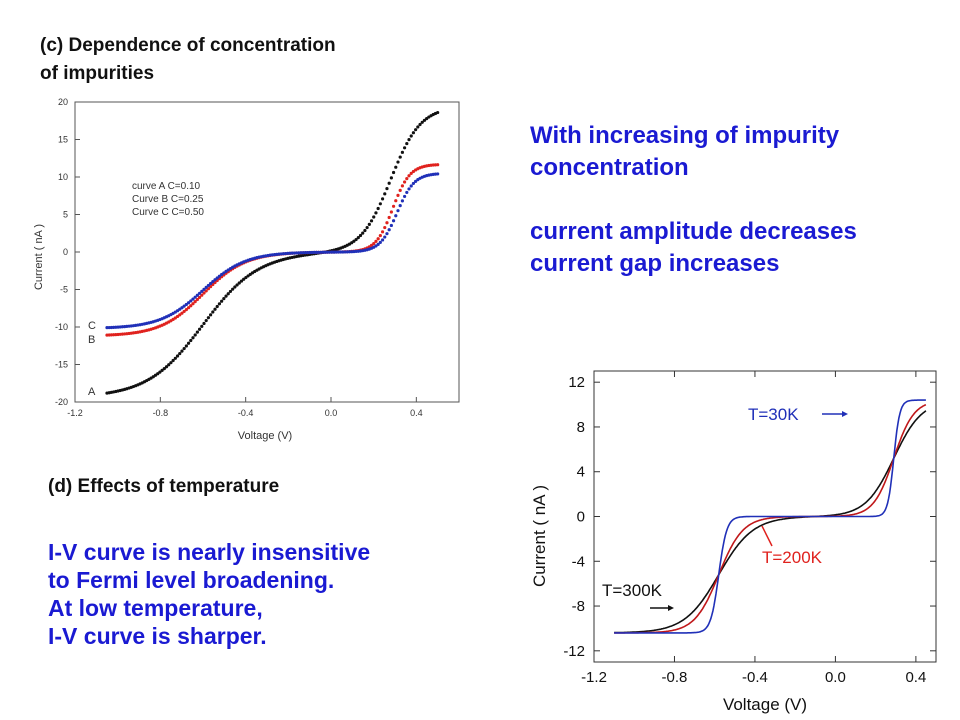  Describe the element at coordinates (609, 167) in the screenshot. I see `right-text-line-2: concentration` at that location.